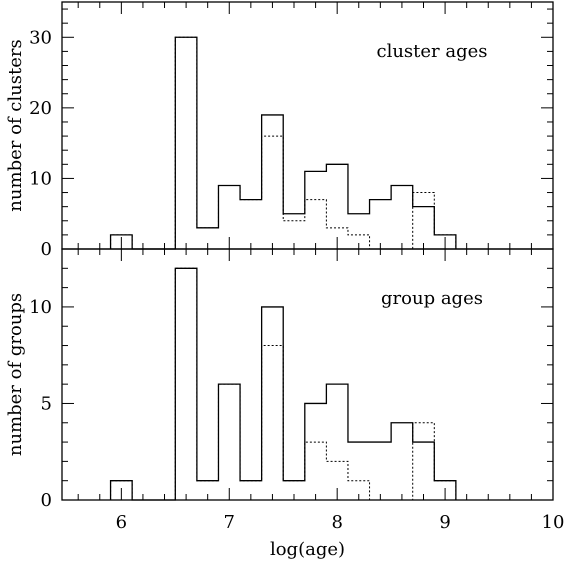 Image resolution: width=566 pixels, height=562 pixels. What do you see at coordinates (40, 37) in the screenshot?
I see `y-tick-label: 30` at bounding box center [40, 37].